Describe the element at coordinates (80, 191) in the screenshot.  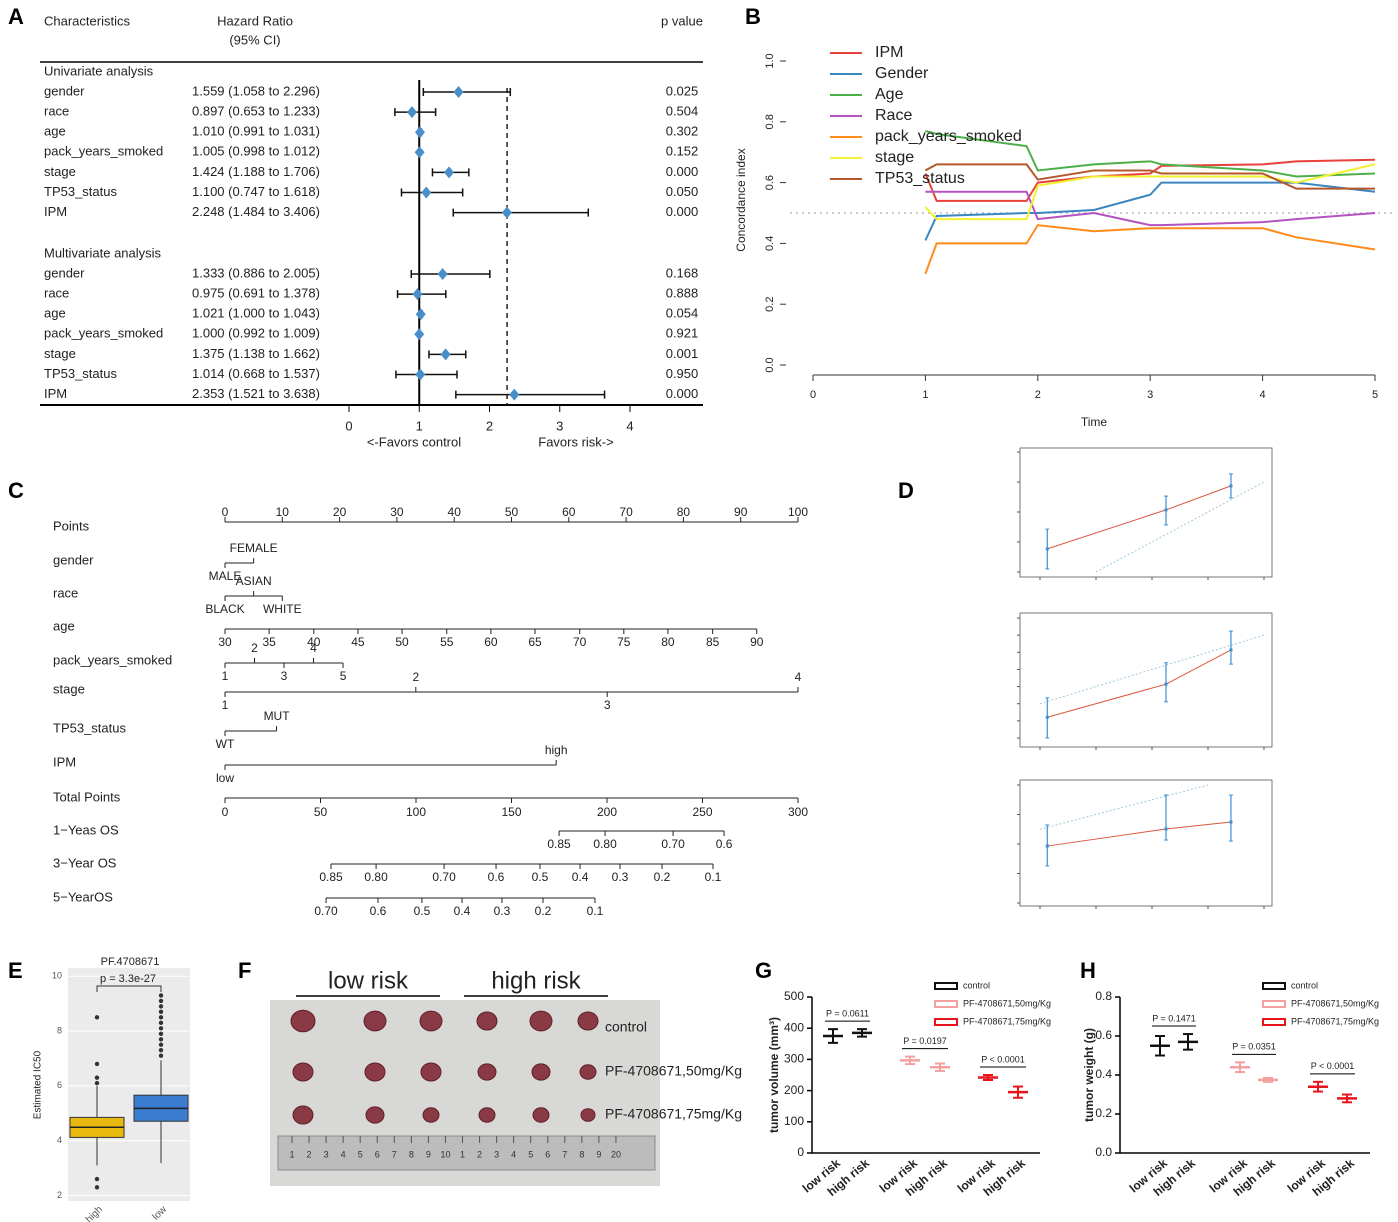
I see `row-name: TP53_status` at that location.